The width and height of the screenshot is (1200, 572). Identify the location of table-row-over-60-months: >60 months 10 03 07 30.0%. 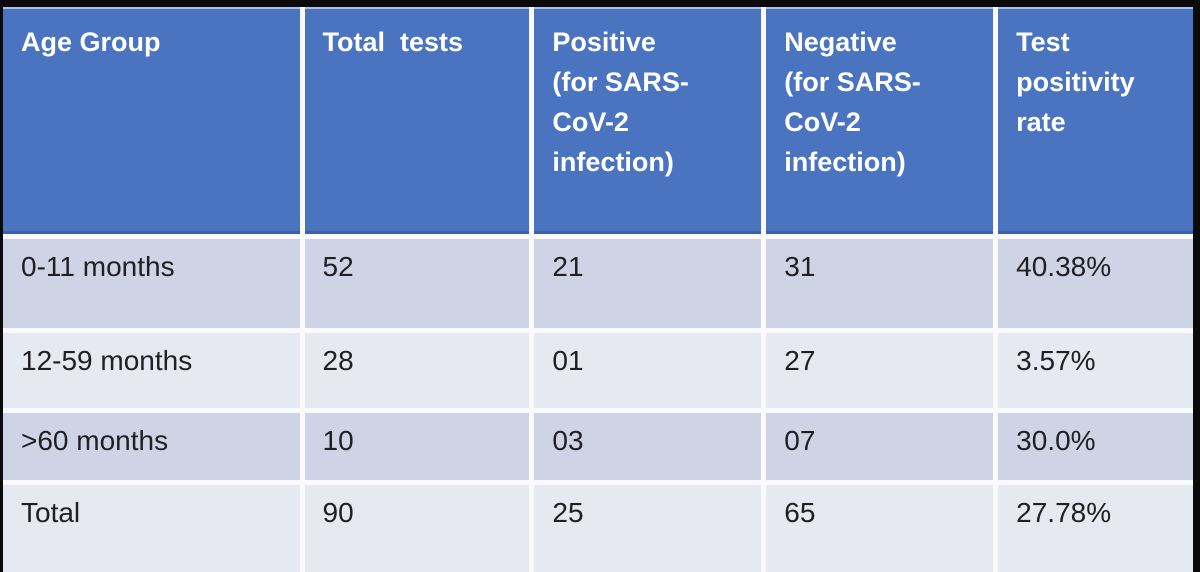
(598, 447).